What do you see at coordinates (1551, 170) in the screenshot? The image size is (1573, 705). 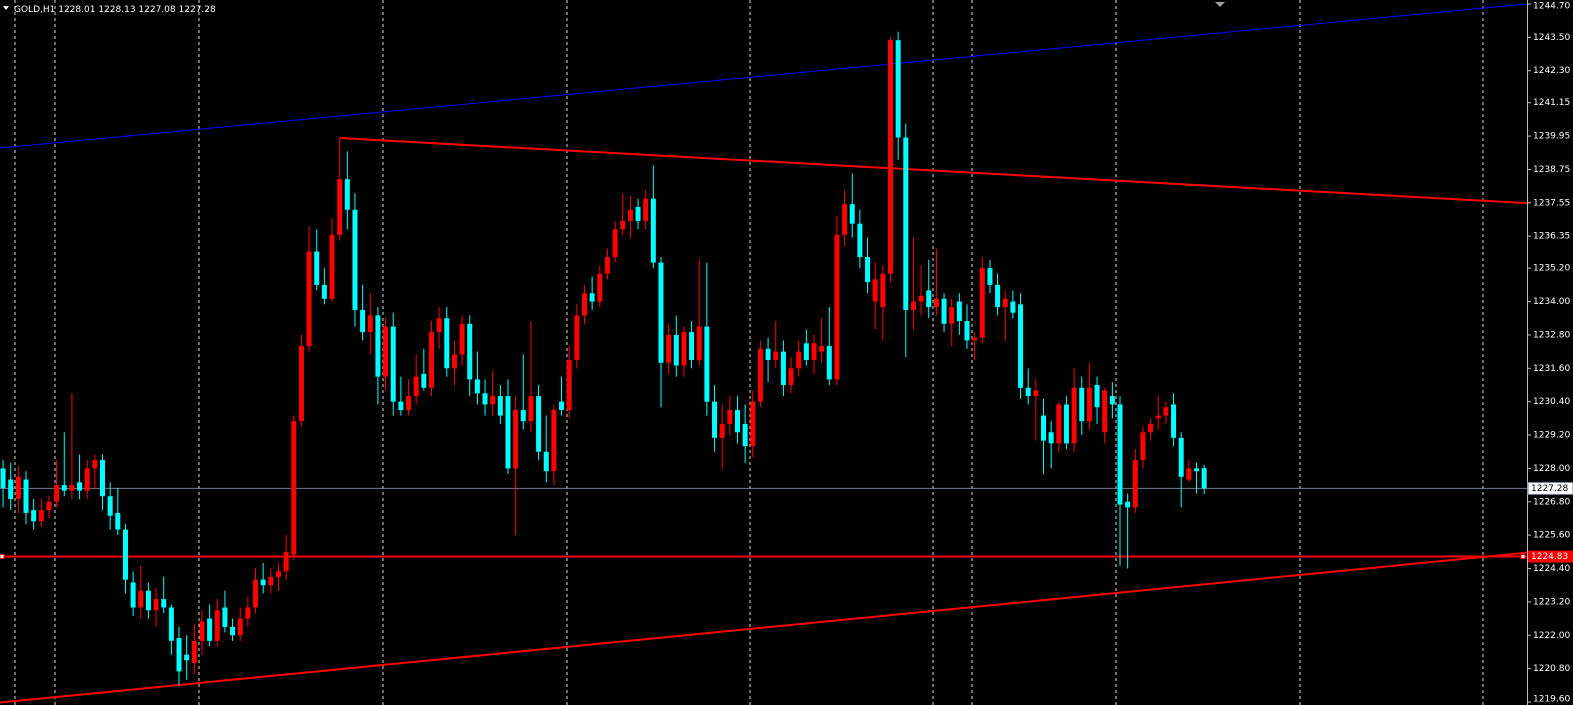 I see `y-tick-label: 1238.75` at bounding box center [1551, 170].